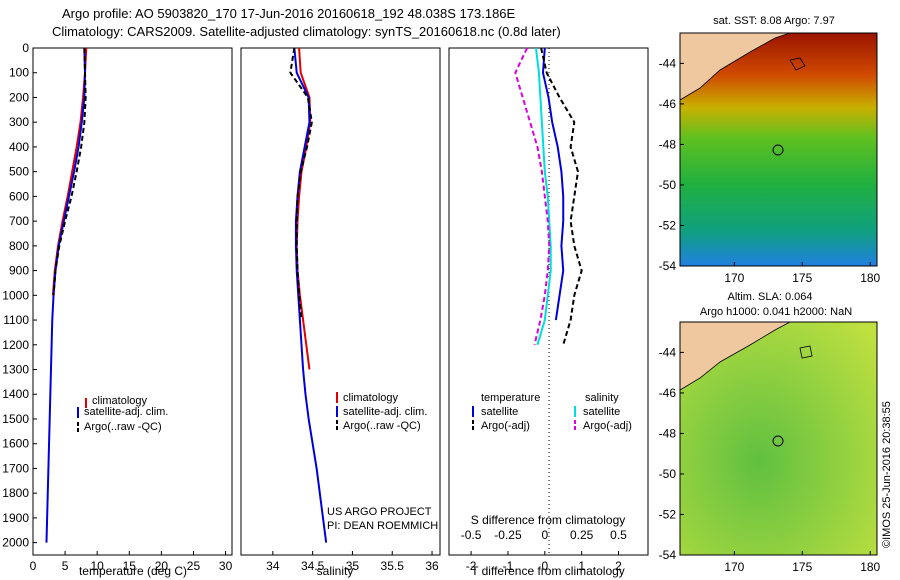  I want to click on legend-header-salinity: salinity, so click(602, 398).